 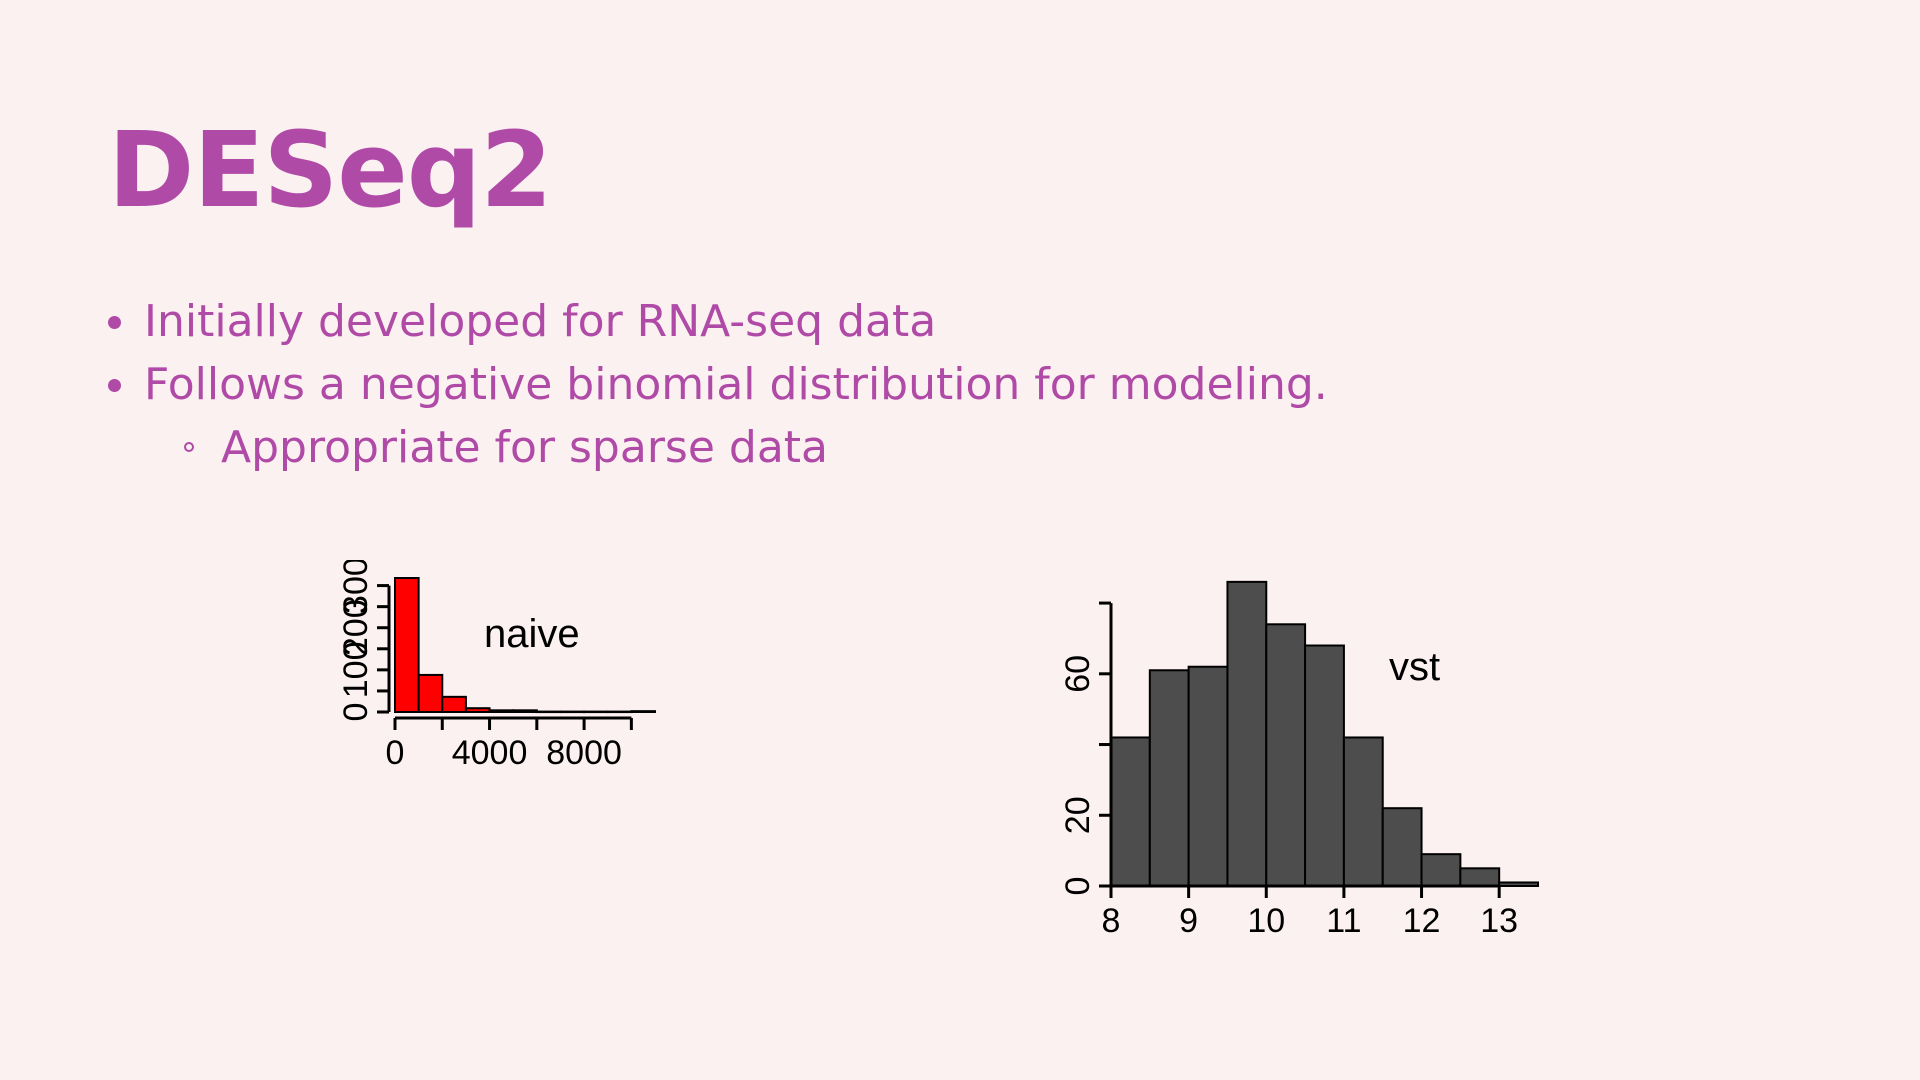 What do you see at coordinates (524, 447) in the screenshot?
I see `sub-bullet-text: Appropriate for sparse data` at bounding box center [524, 447].